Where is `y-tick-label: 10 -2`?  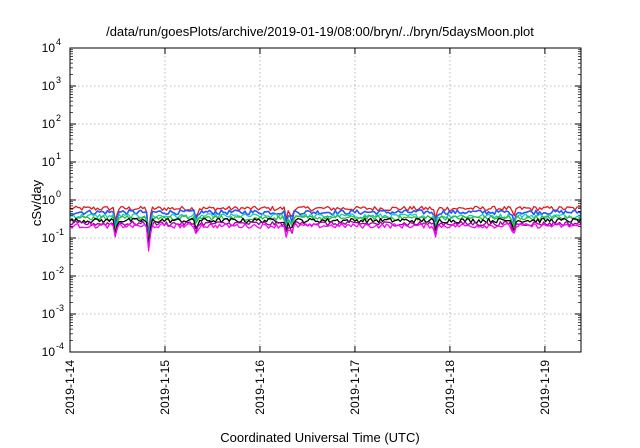
y-tick-label: 10 -2 is located at coordinates (53, 274).